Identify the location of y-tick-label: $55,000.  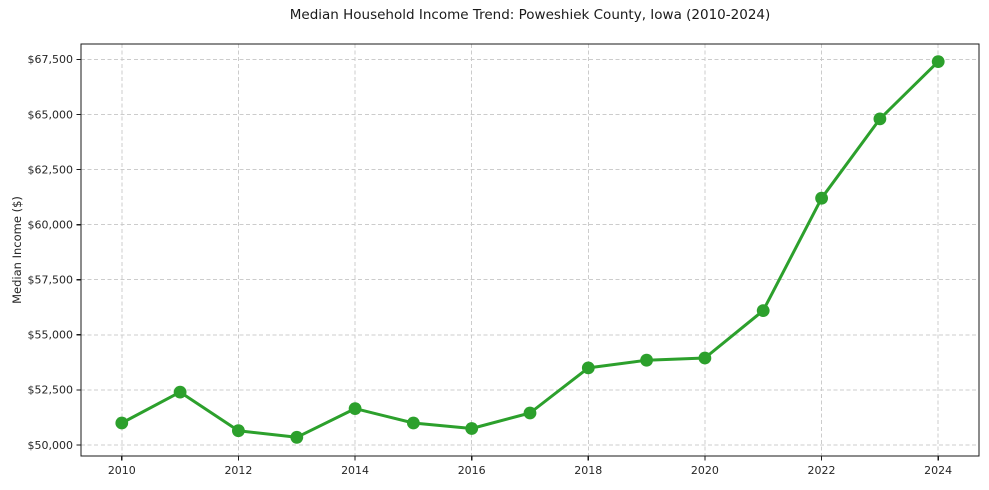
(51, 335).